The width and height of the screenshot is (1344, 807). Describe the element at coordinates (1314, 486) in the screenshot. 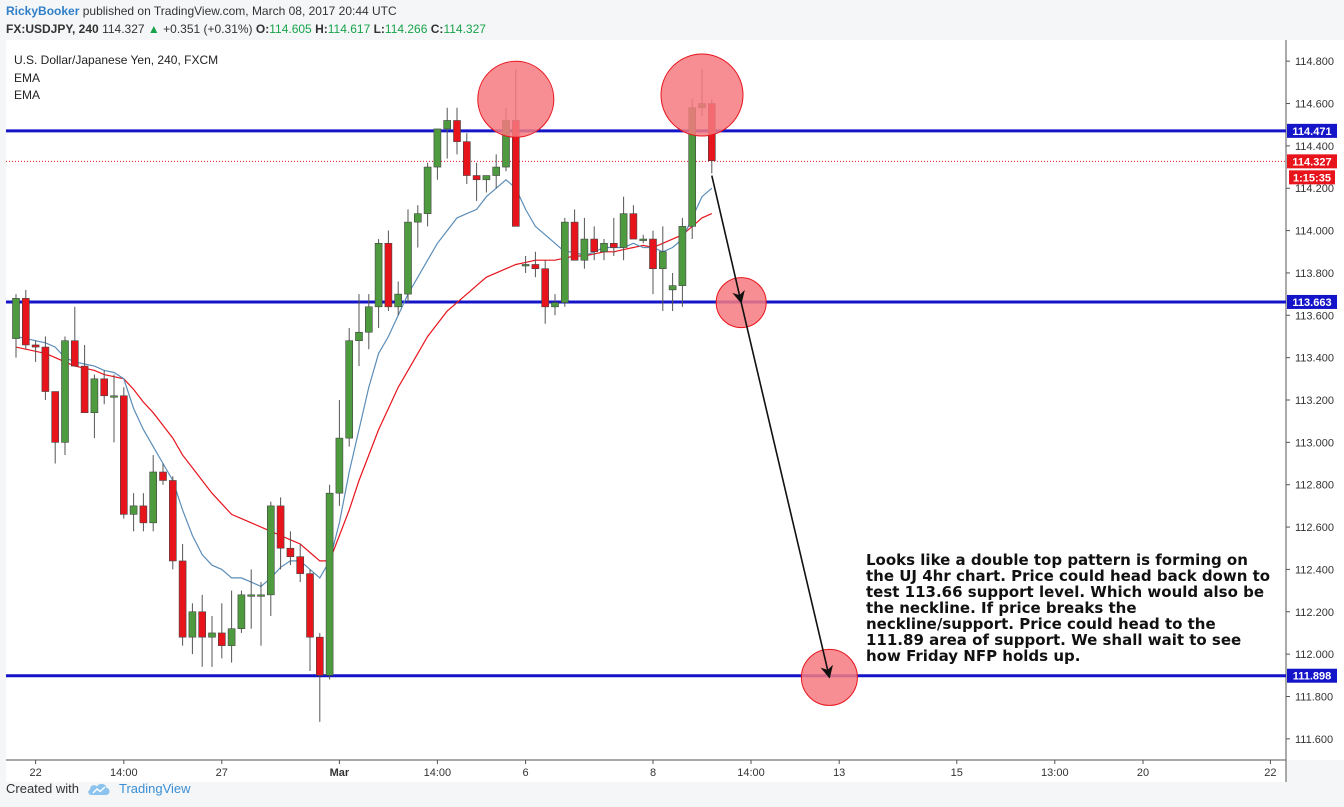

I see `y-tick-label: 112.800` at that location.